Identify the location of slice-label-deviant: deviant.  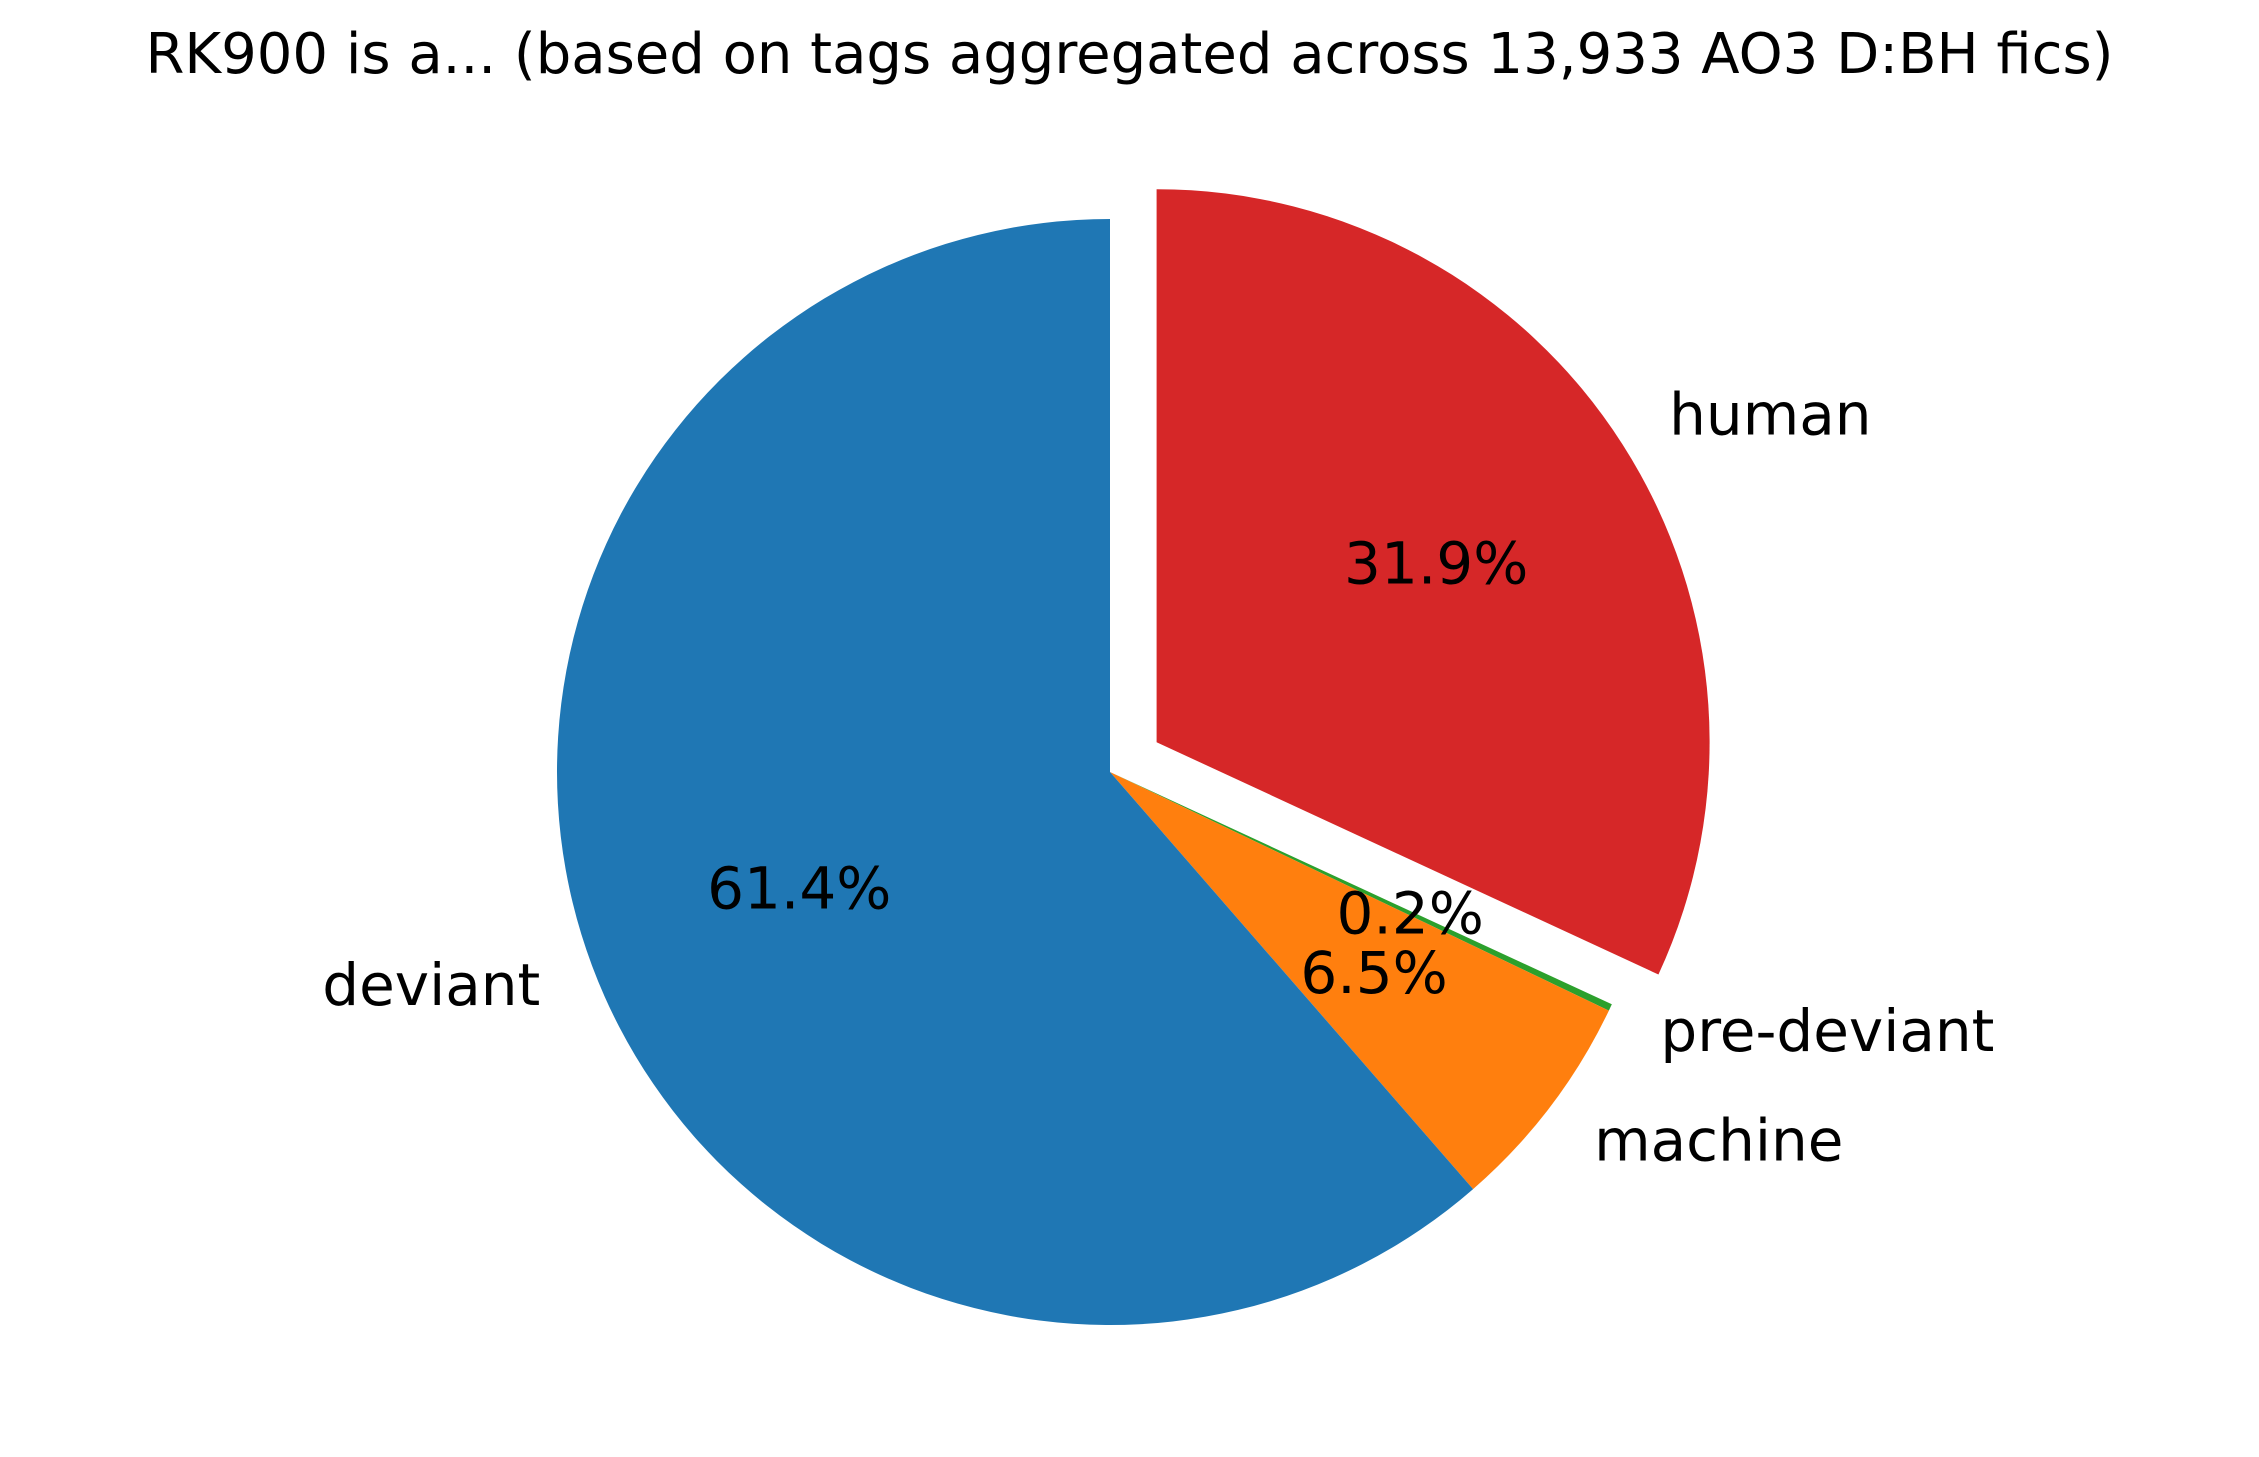
(431, 985).